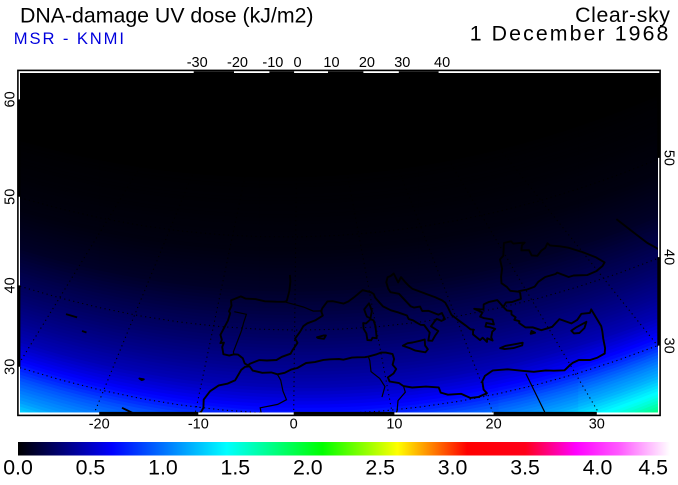 This screenshot has height=485, width=678. Describe the element at coordinates (653, 468) in the screenshot. I see `svg-text: 4.5` at that location.